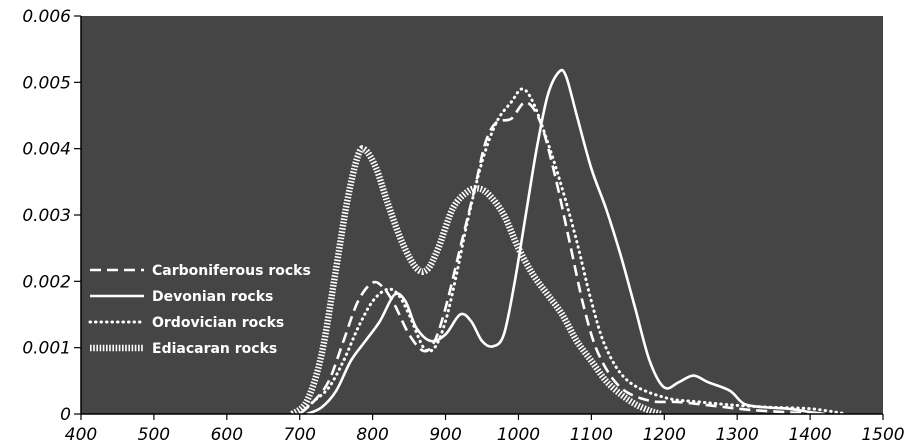 This screenshot has width=914, height=445. Describe the element at coordinates (46, 282) in the screenshot. I see `y-tick-label: 0.002` at that location.